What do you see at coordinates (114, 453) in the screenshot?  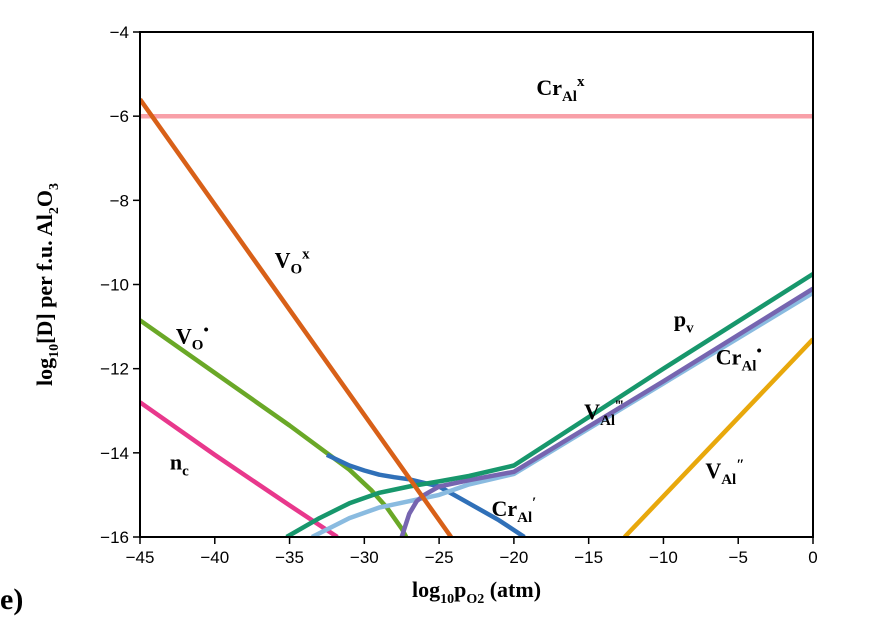 I see `y-tick-label: −14` at bounding box center [114, 453].